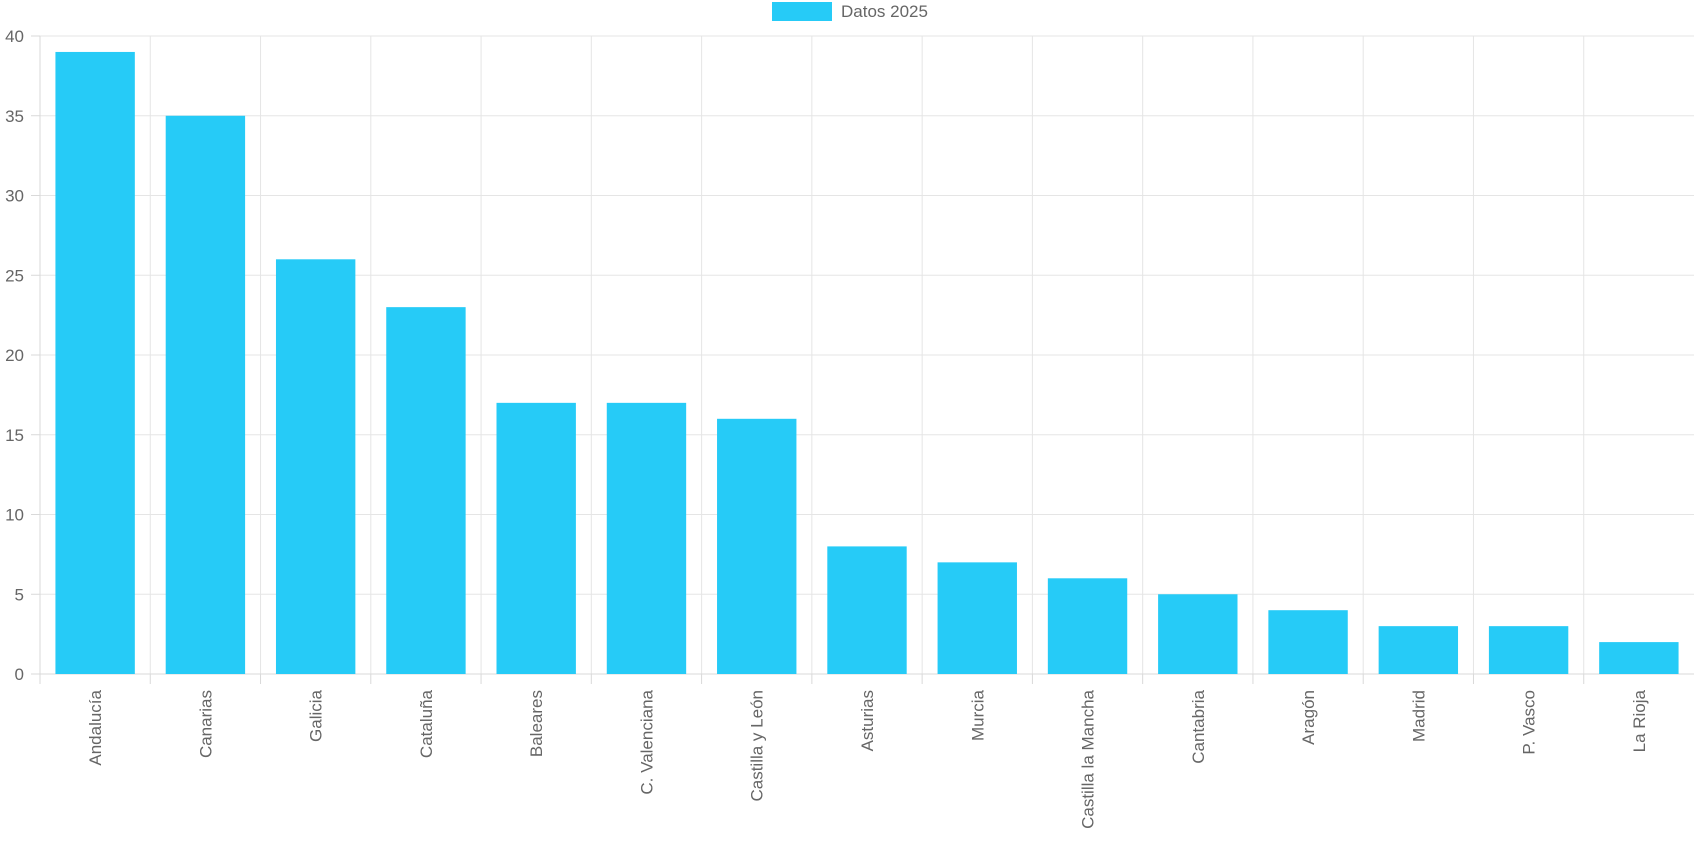  Describe the element at coordinates (19, 674) in the screenshot. I see `y-tick-label: 0` at that location.